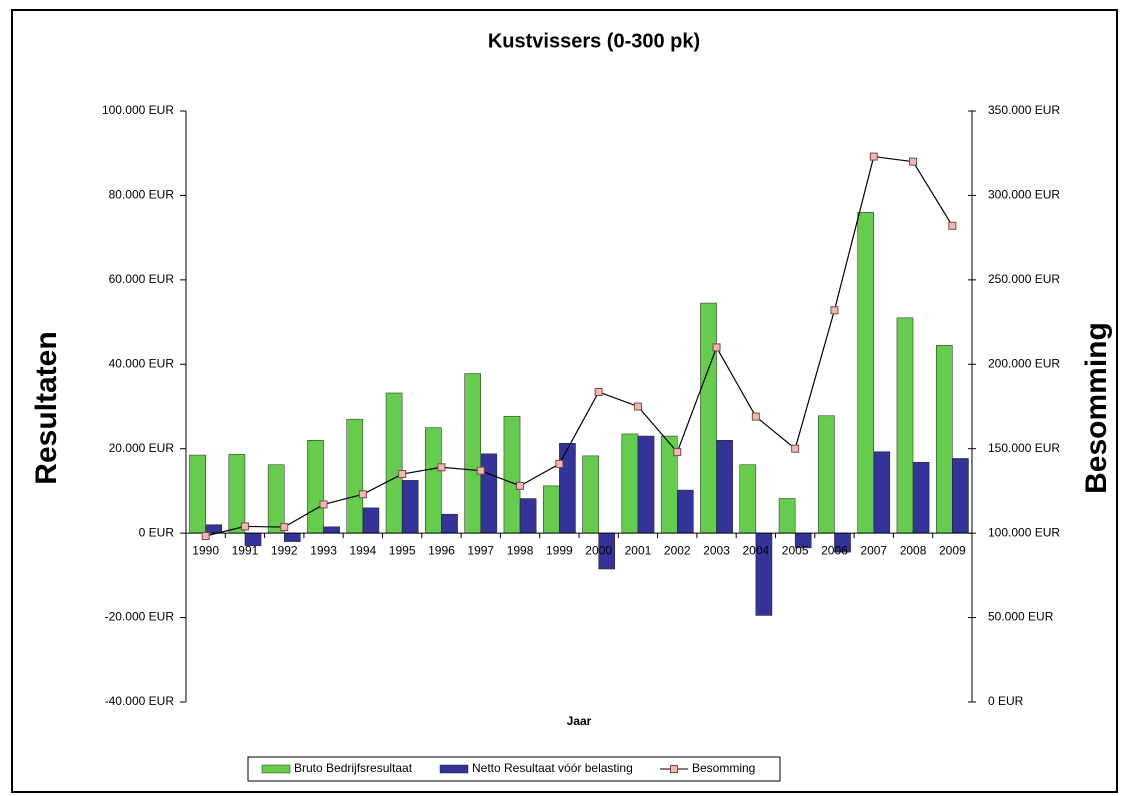 This screenshot has width=1128, height=796. I want to click on y2-tick-label: 100.000 EUR, so click(1024, 532).